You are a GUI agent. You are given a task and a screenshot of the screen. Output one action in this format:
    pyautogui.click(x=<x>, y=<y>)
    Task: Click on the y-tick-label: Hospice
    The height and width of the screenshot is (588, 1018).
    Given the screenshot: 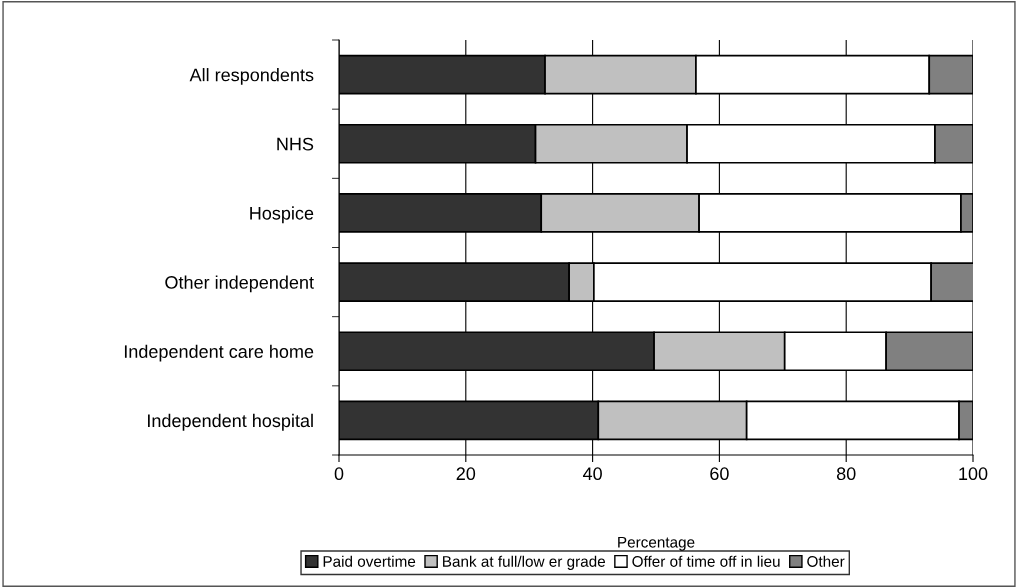 What is the action you would take?
    pyautogui.click(x=282, y=215)
    